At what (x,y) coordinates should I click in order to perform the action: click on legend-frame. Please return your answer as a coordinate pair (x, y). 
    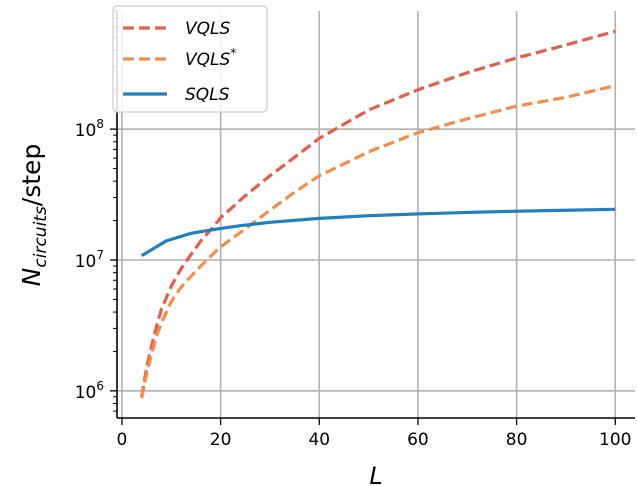
    Looking at the image, I should click on (190, 59).